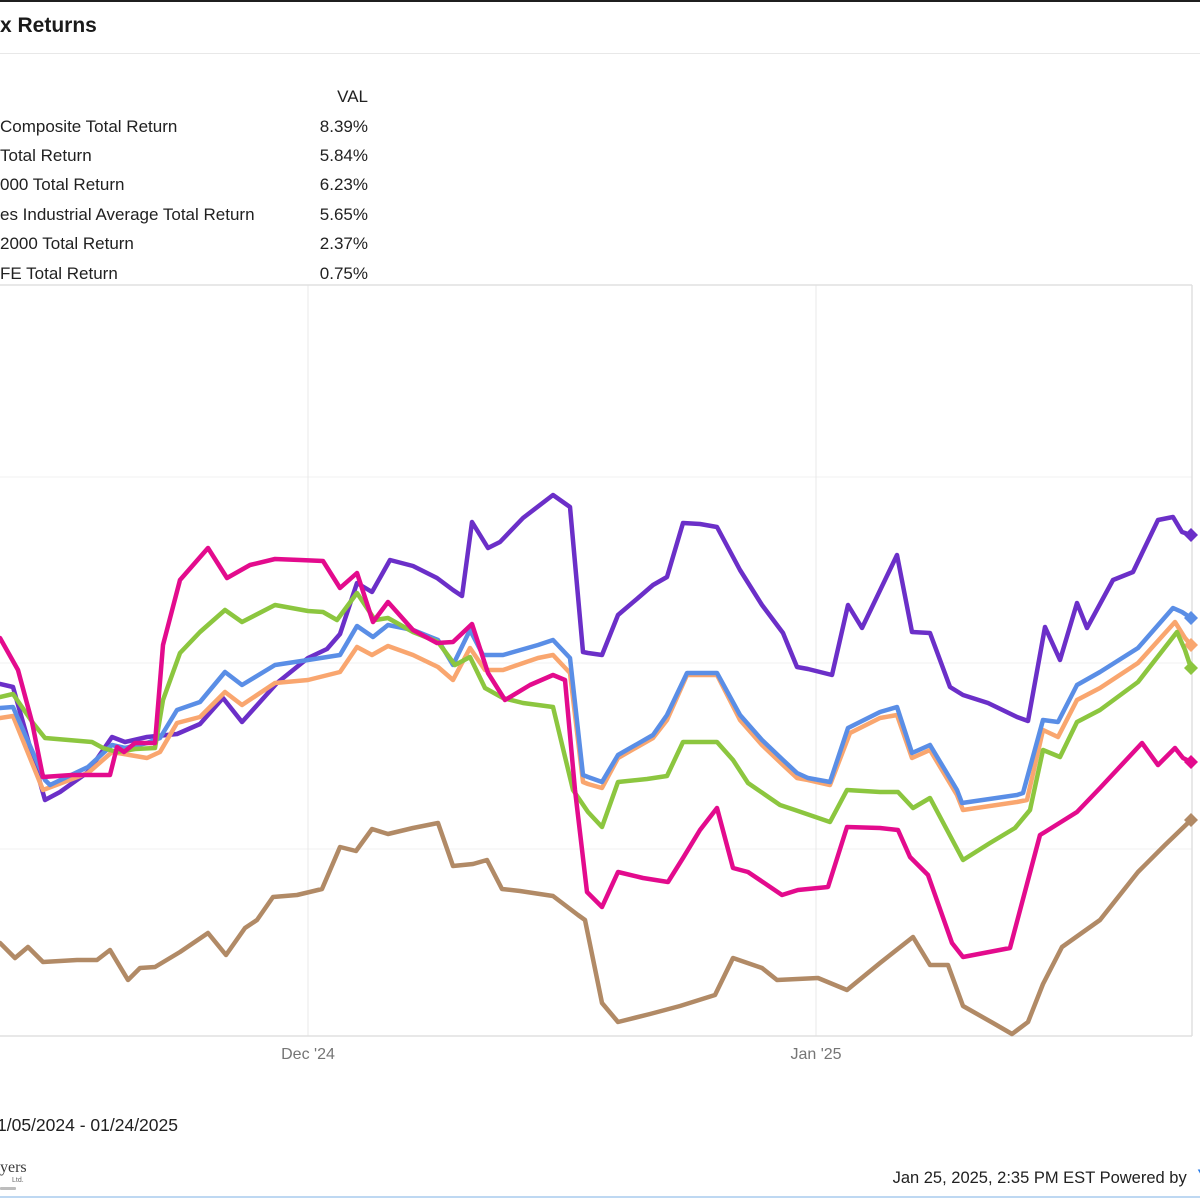 This screenshot has height=1200, width=1200. Describe the element at coordinates (190, 273) in the screenshot. I see `legend-row-eafe: FE Total Return 0.75%` at that location.